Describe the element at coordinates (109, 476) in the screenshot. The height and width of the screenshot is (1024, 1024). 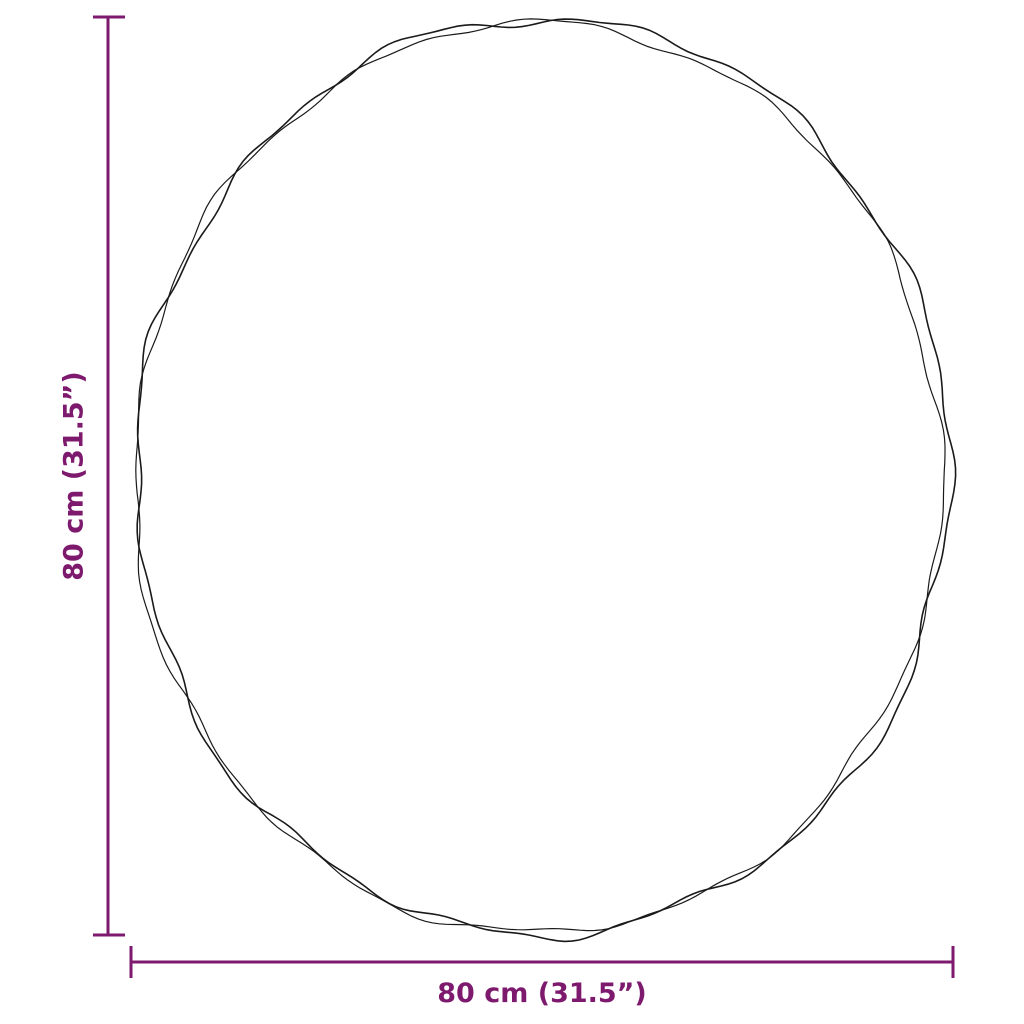
I see `height-dimension-line` at that location.